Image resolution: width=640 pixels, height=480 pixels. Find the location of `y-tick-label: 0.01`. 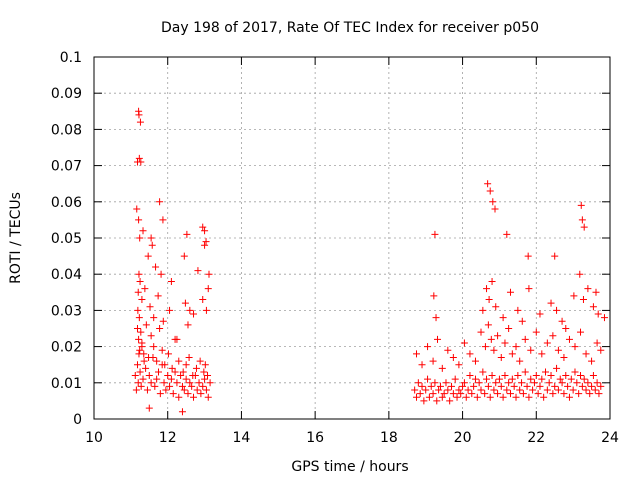

y-tick-label: 0.01 is located at coordinates (66, 384).